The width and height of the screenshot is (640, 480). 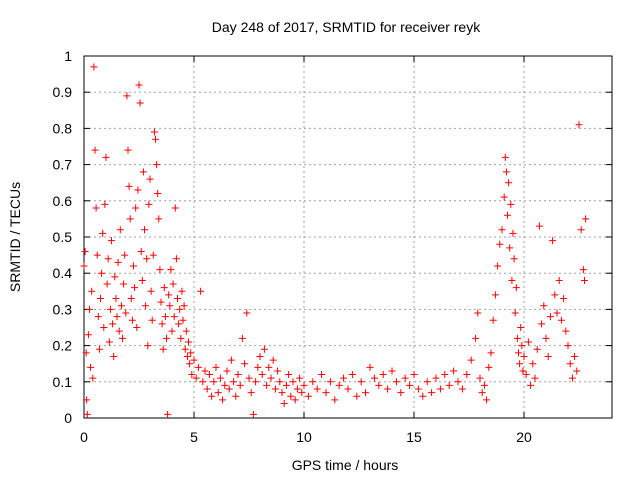 I want to click on x-tick-label: 20, so click(x=524, y=437).